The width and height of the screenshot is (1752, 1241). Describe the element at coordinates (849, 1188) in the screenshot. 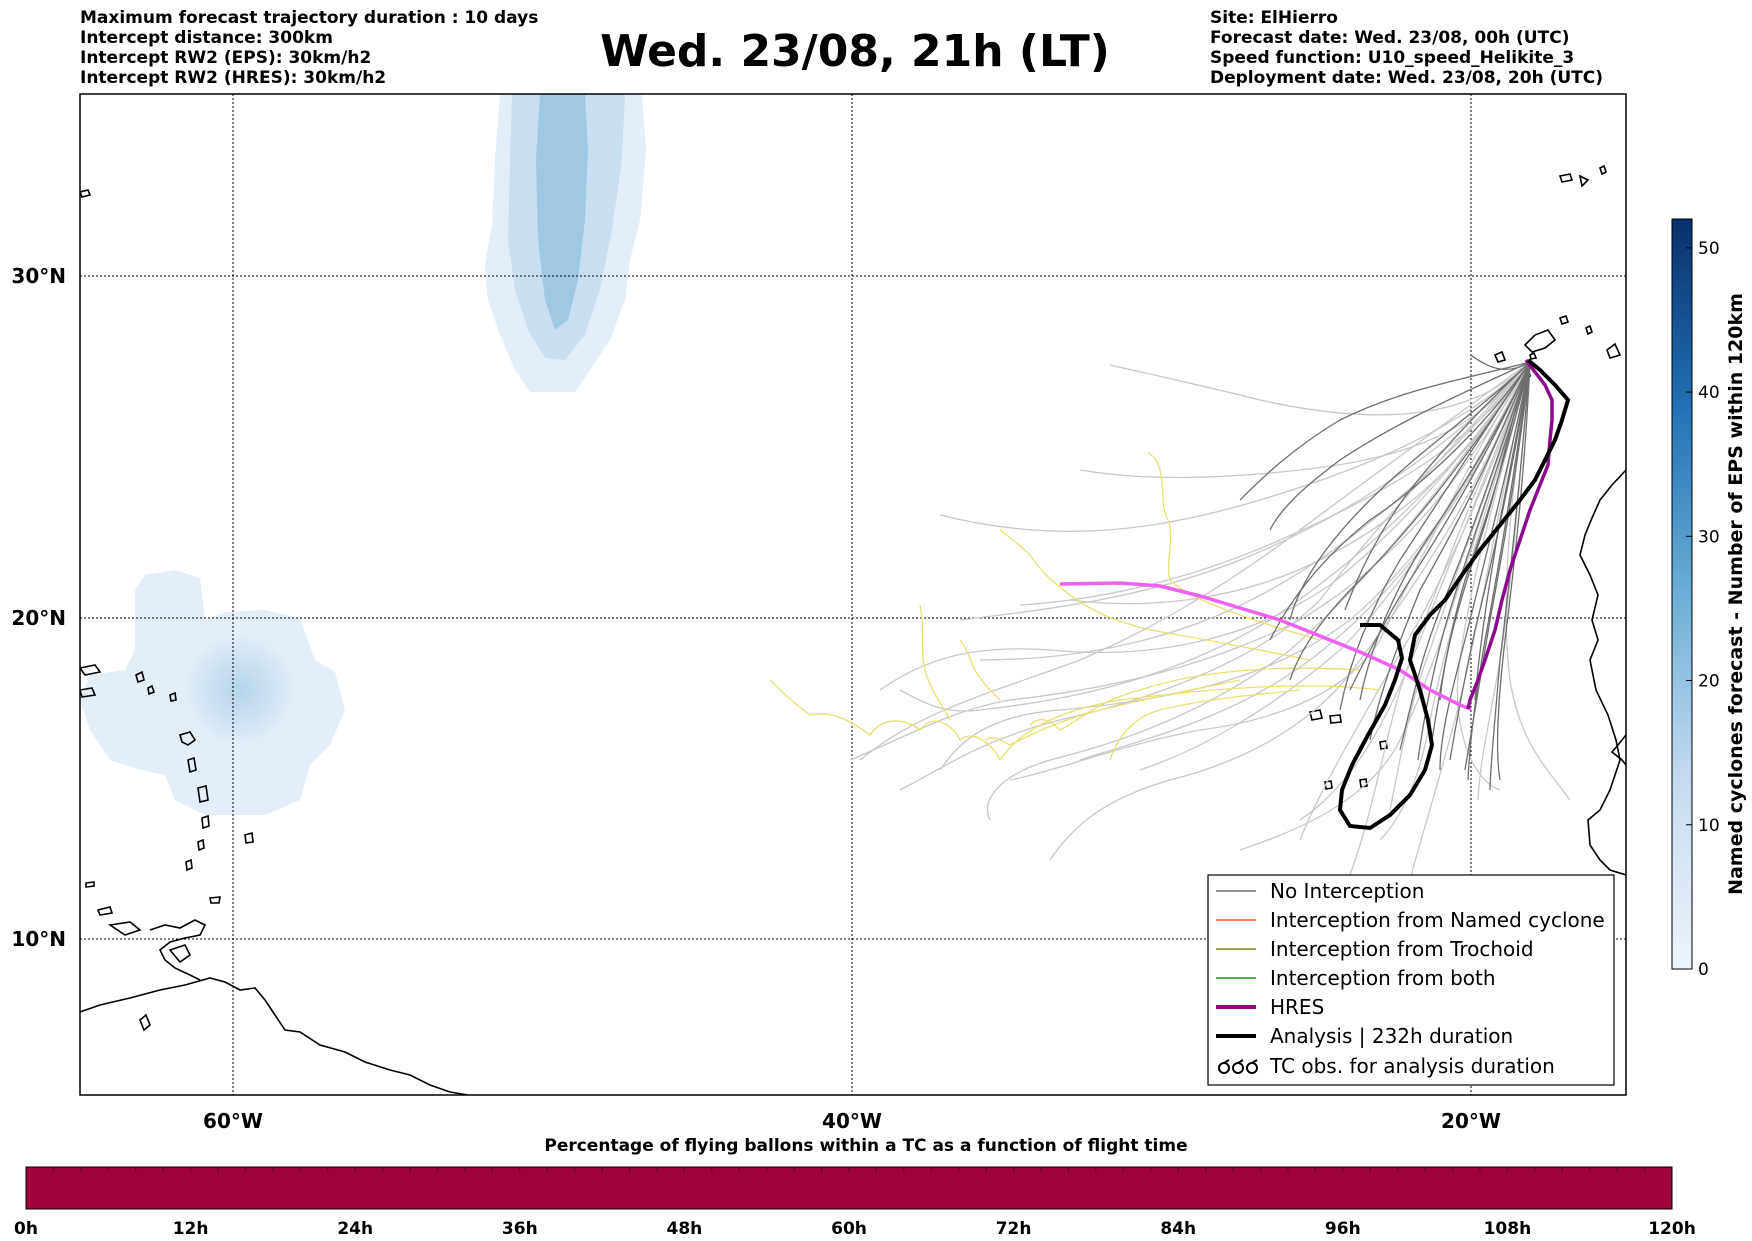

I see `timebar-fill` at that location.